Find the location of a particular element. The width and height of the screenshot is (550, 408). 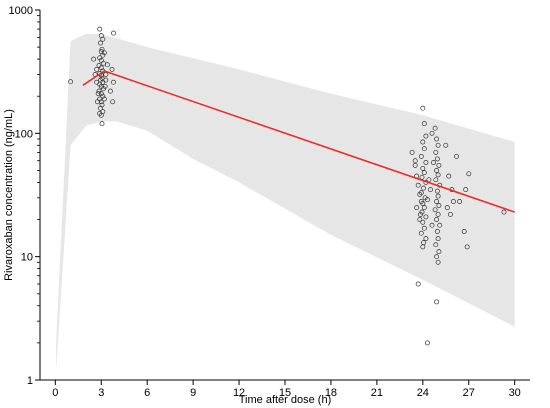

x-tick-label: 27 is located at coordinates (469, 393).